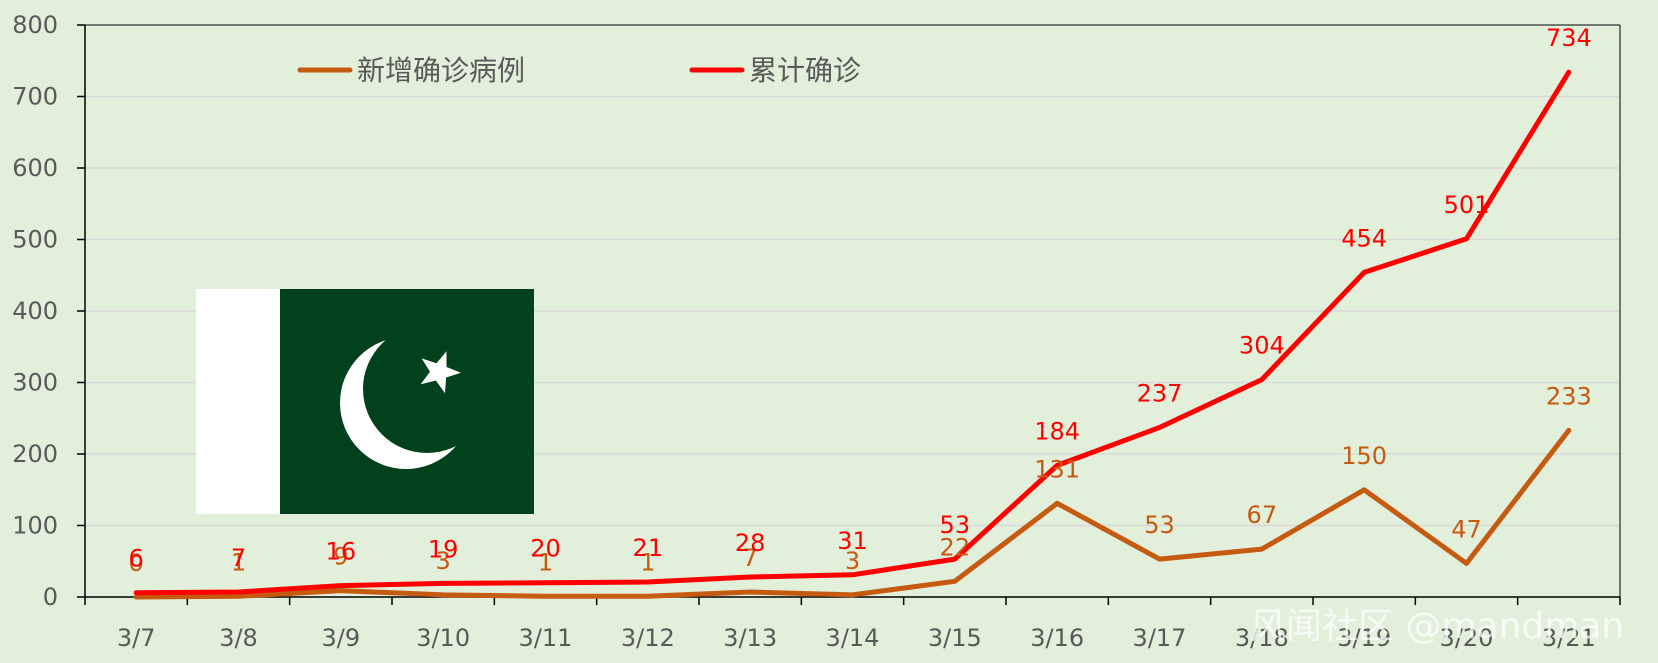 The height and width of the screenshot is (663, 1658). What do you see at coordinates (136, 563) in the screenshot?
I see `data-label: 0` at bounding box center [136, 563].